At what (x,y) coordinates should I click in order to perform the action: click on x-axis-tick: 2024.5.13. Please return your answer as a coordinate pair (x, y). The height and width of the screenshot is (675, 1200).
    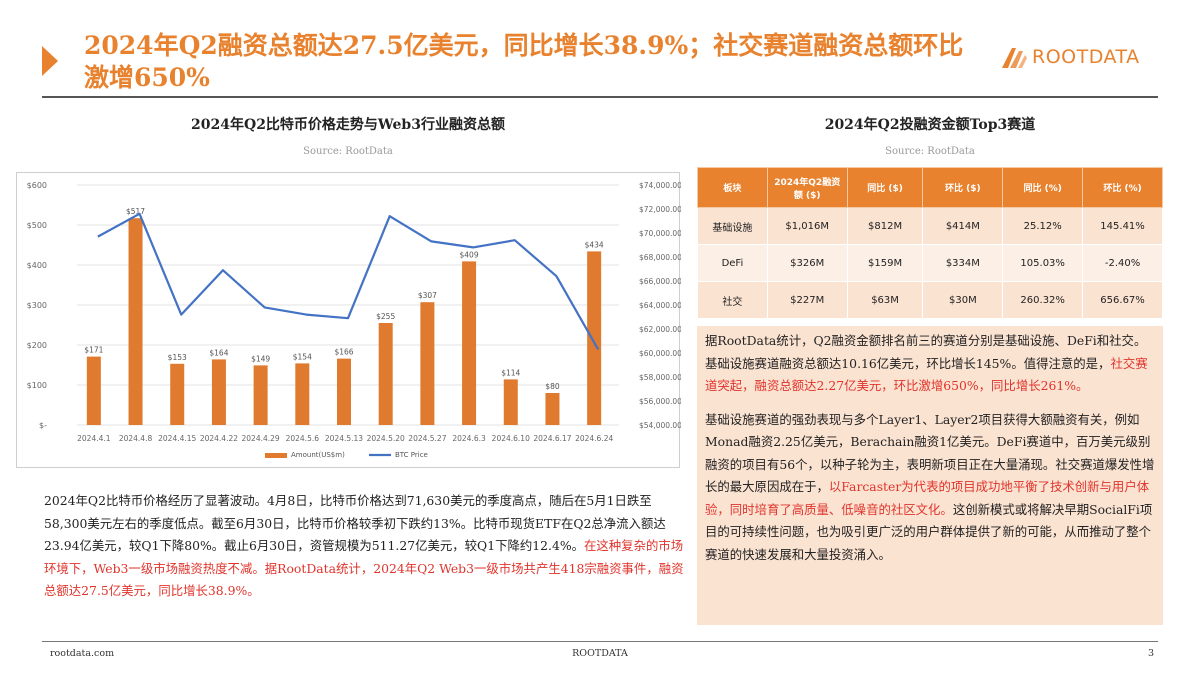
    Looking at the image, I should click on (344, 438).